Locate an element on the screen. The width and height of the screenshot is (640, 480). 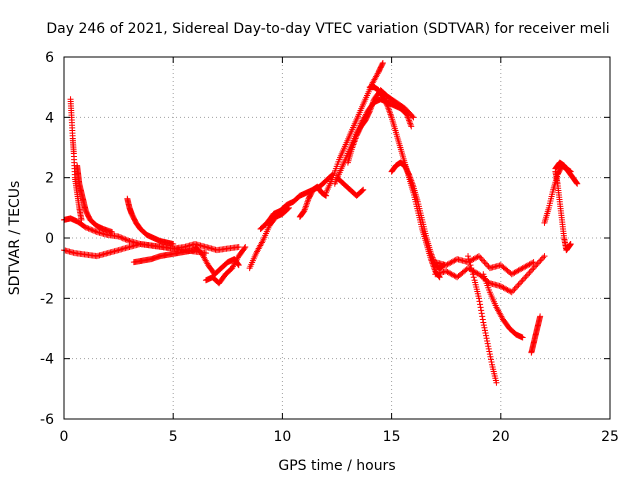
x-tick-label: 20 is located at coordinates (501, 437).